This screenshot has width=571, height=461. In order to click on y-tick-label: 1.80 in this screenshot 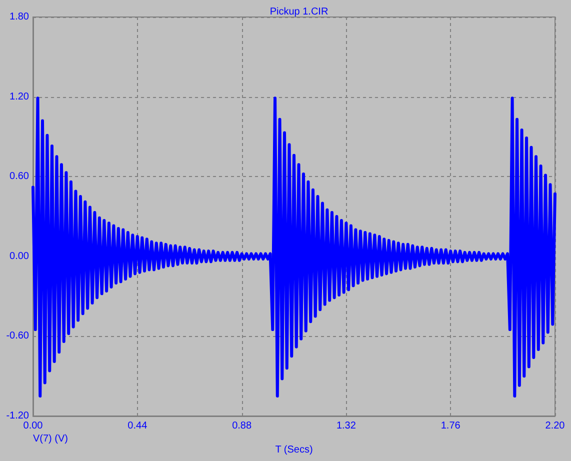, I will do `click(20, 17)`.